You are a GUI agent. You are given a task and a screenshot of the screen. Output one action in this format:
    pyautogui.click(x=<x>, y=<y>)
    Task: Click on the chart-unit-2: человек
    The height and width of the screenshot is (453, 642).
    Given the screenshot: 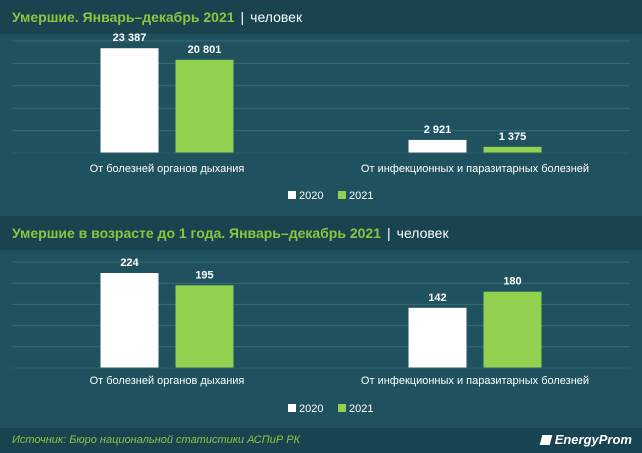 What is the action you would take?
    pyautogui.click(x=422, y=233)
    